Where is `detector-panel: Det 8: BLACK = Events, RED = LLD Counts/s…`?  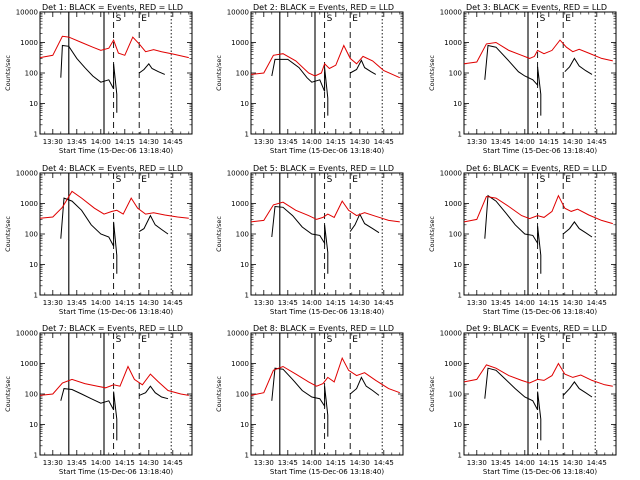
detector-panel: Det 8: BLACK = Events, RED = LLD Counts/s… is located at coordinates (309, 400).